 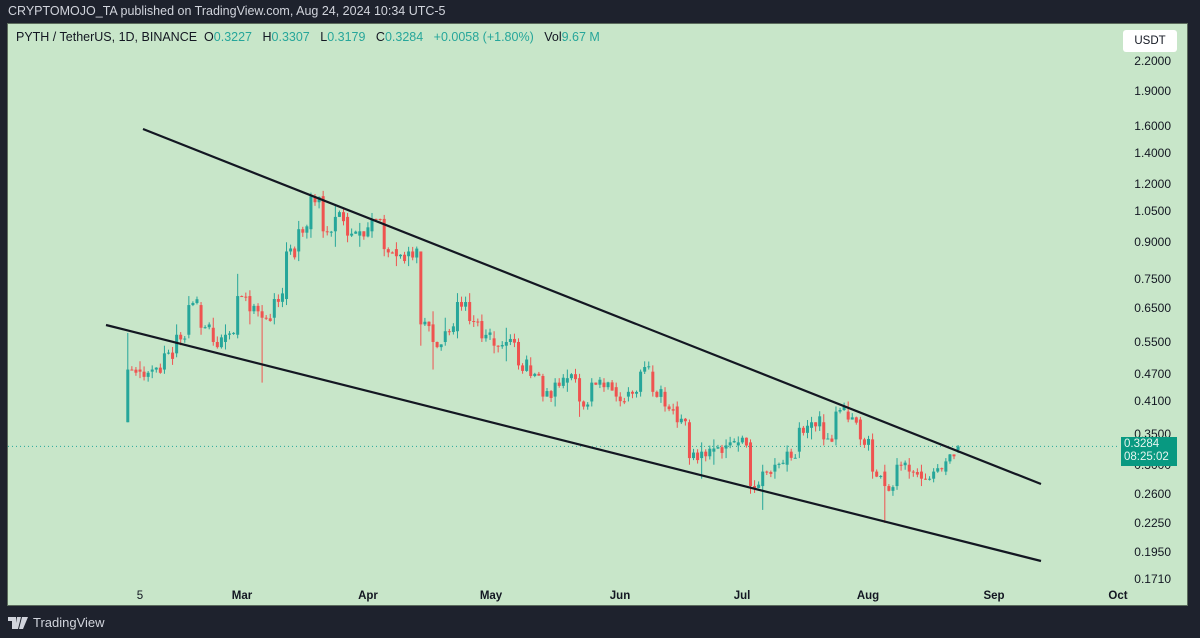 I want to click on currency-button: USDT, so click(x=1150, y=41).